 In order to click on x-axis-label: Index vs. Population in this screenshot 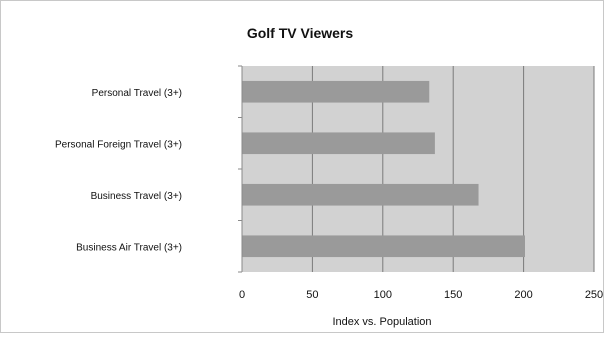, I will do `click(381, 322)`.